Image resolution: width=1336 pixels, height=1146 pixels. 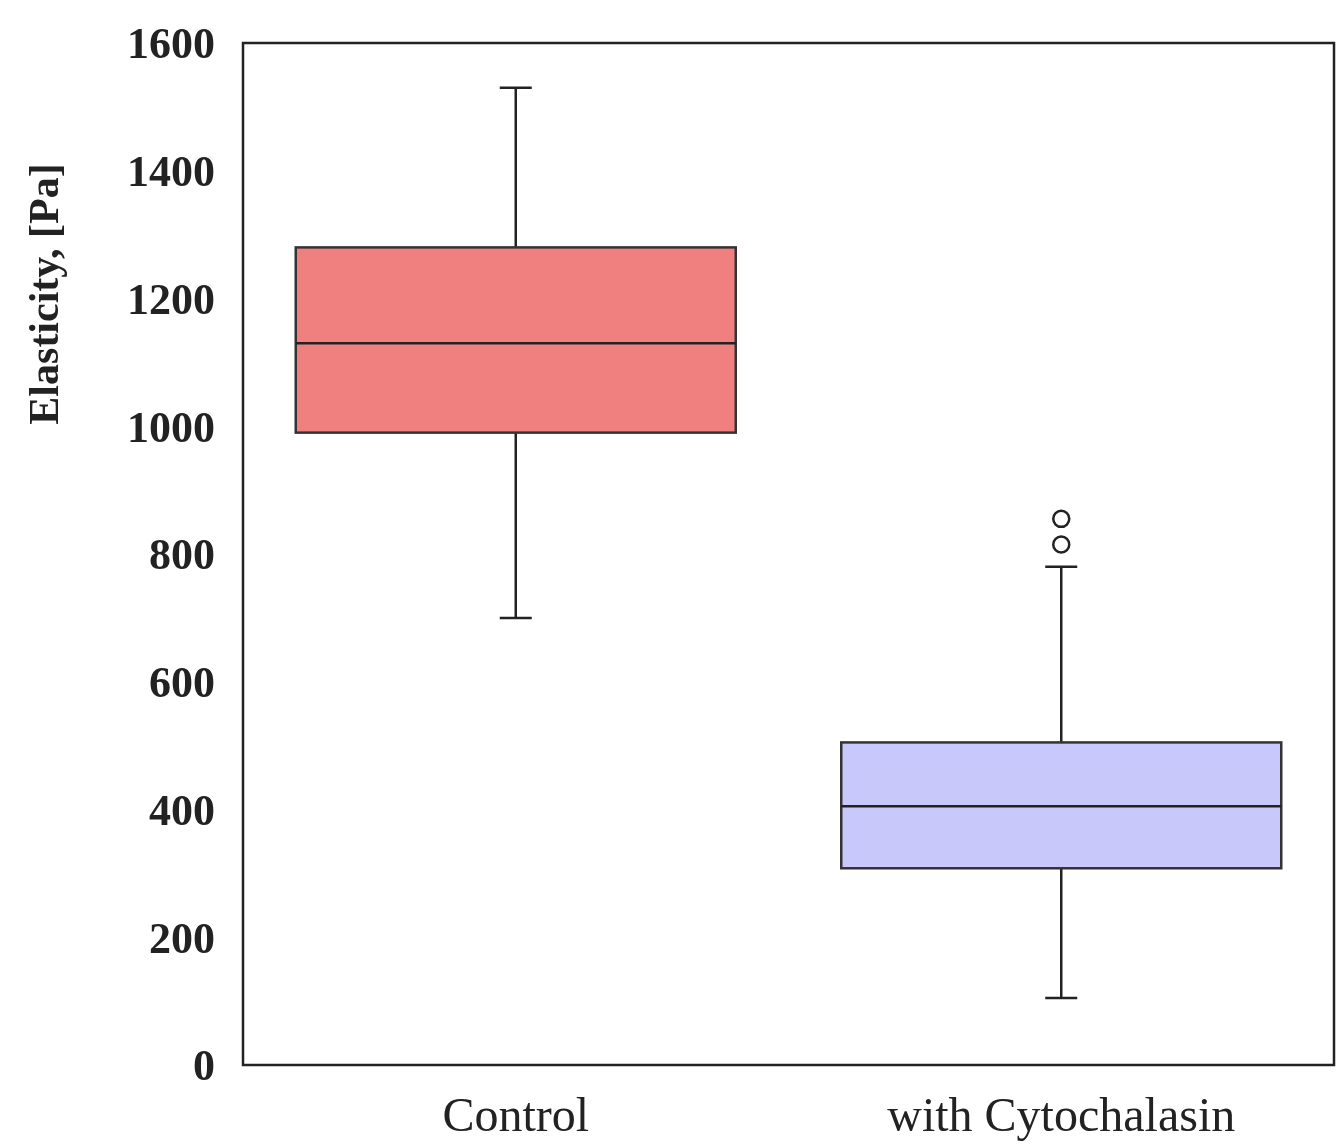 What do you see at coordinates (1061, 1114) in the screenshot?
I see `x-tick-label: with Cytochalasin` at bounding box center [1061, 1114].